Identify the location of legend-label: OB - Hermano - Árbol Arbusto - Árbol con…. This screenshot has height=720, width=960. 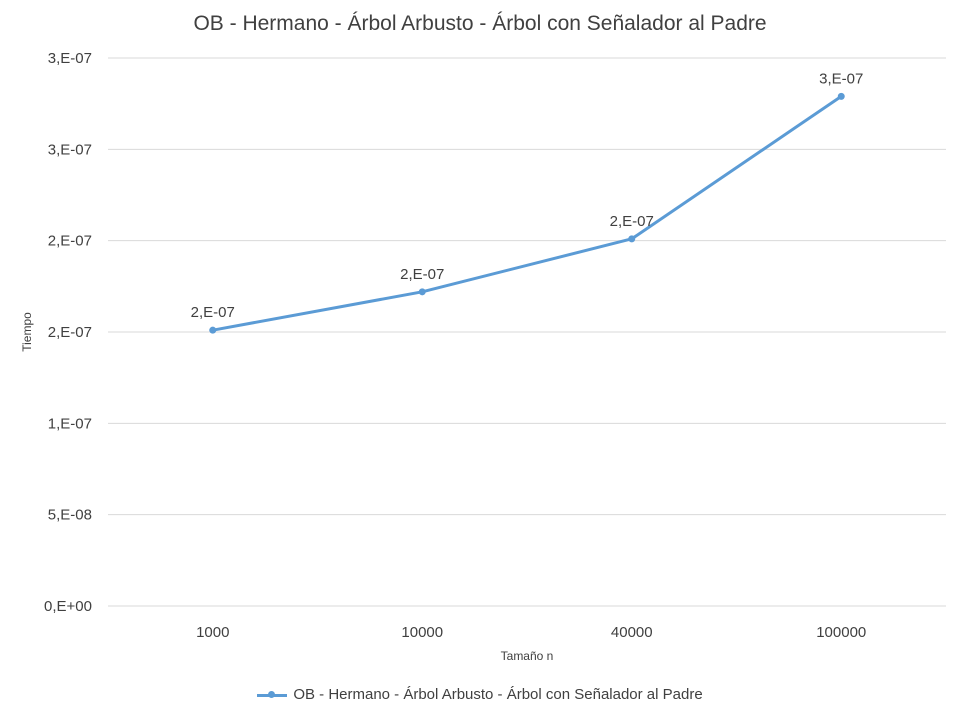
(498, 694).